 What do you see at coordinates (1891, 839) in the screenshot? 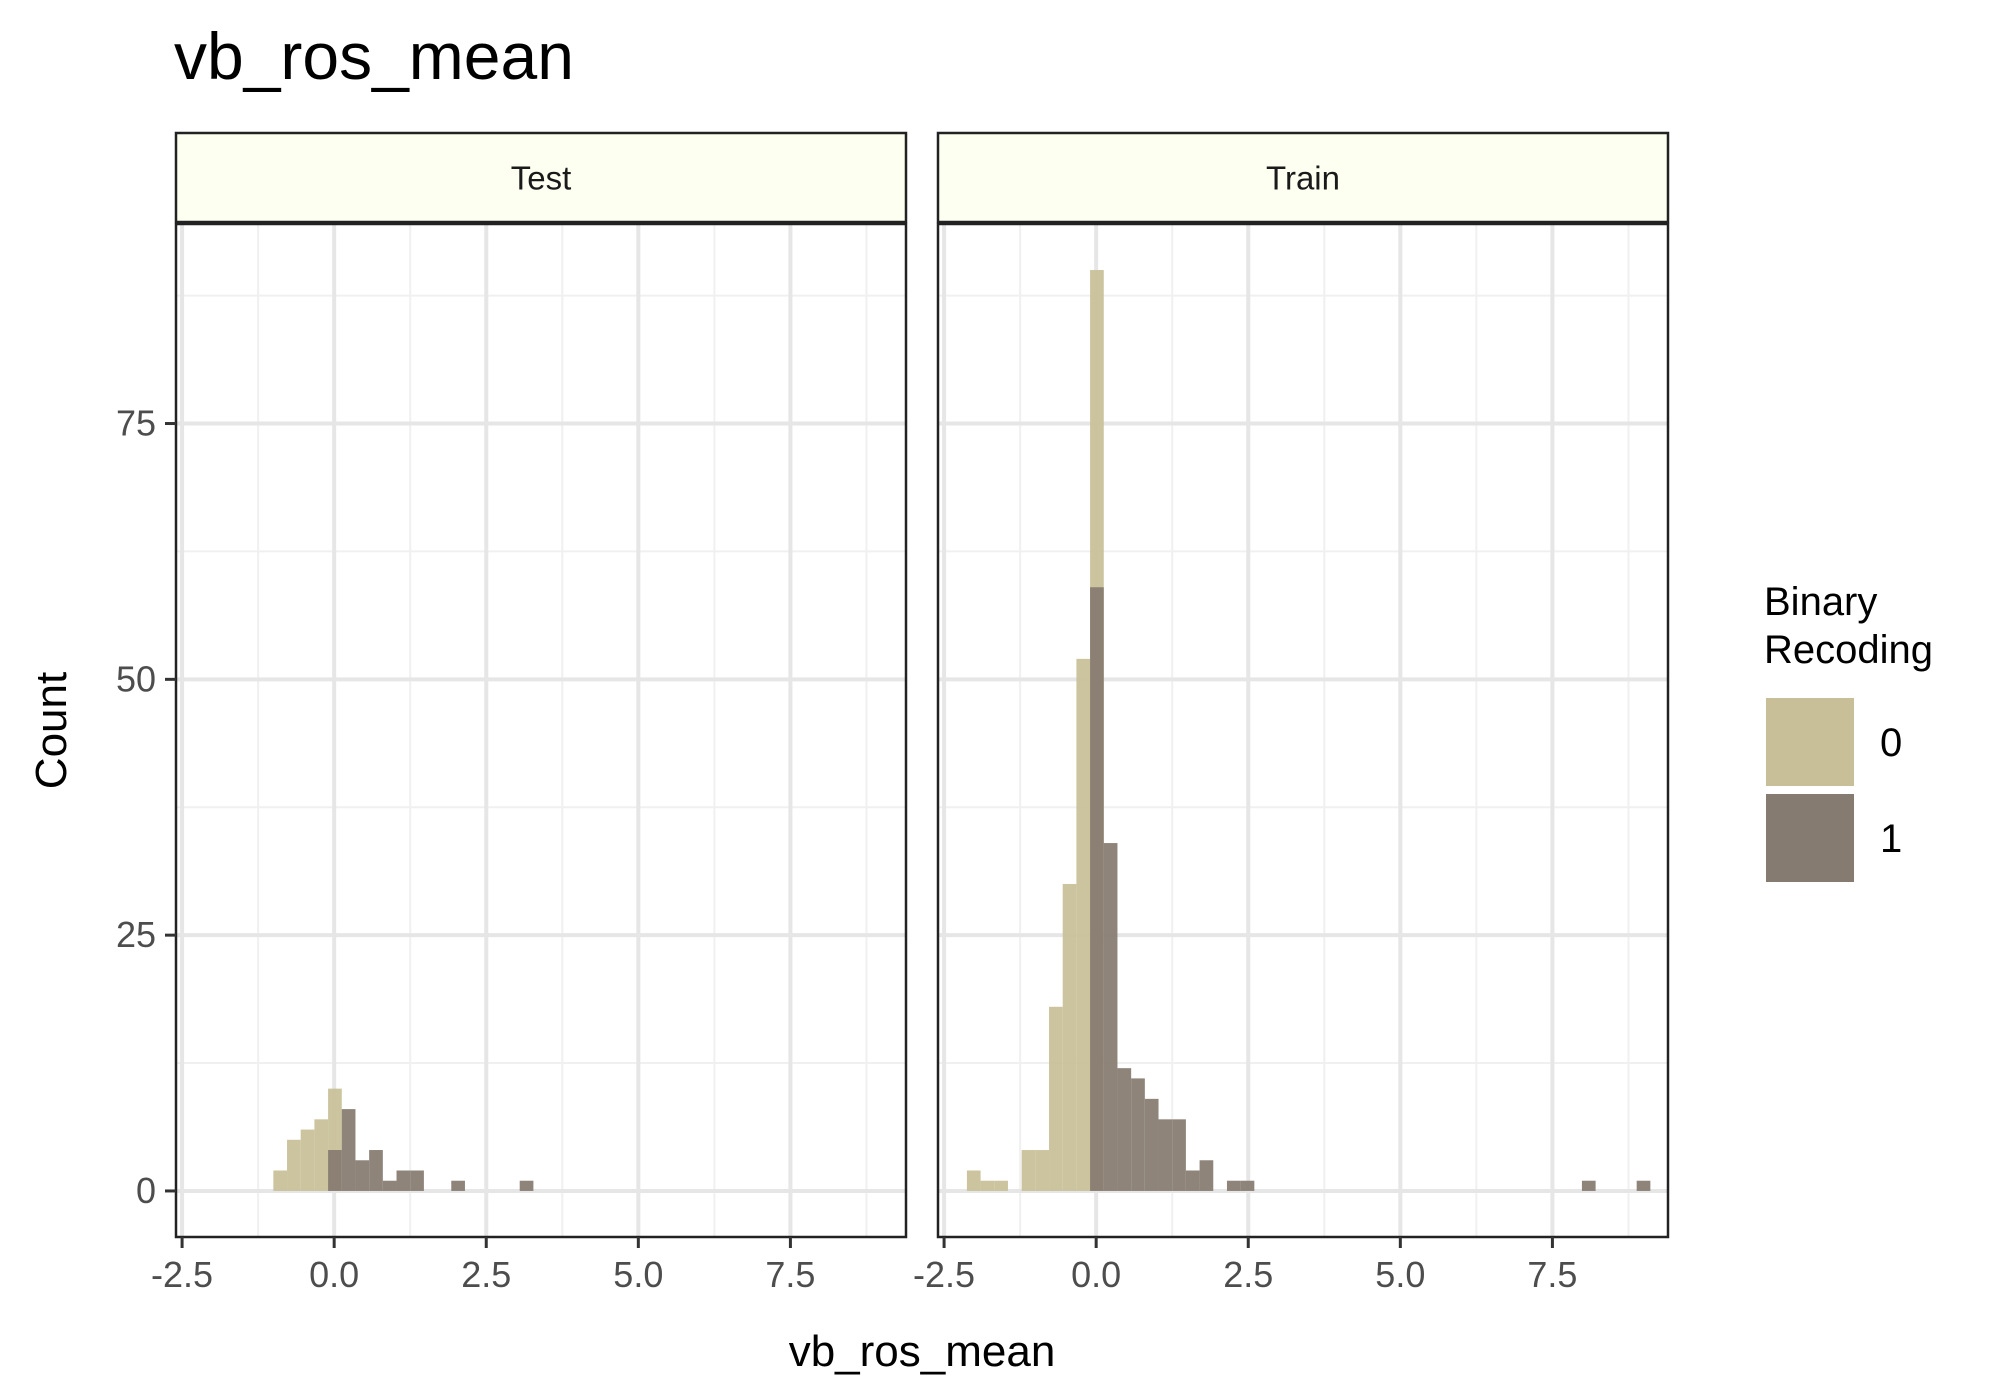
I see `legend-label-1: 1` at bounding box center [1891, 839].